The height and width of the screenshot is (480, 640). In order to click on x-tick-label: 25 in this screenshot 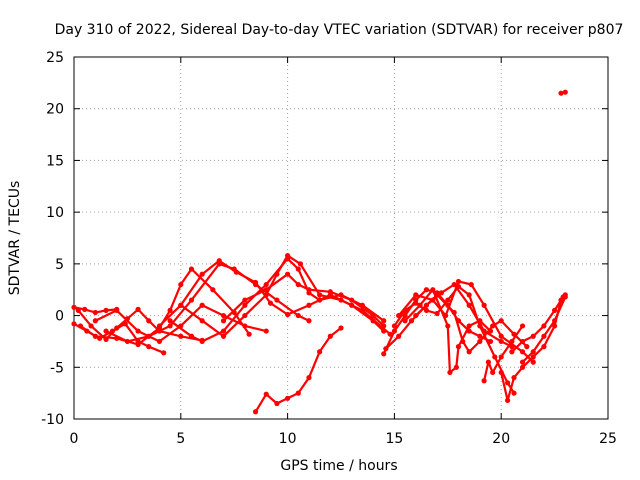, I will do `click(608, 439)`.